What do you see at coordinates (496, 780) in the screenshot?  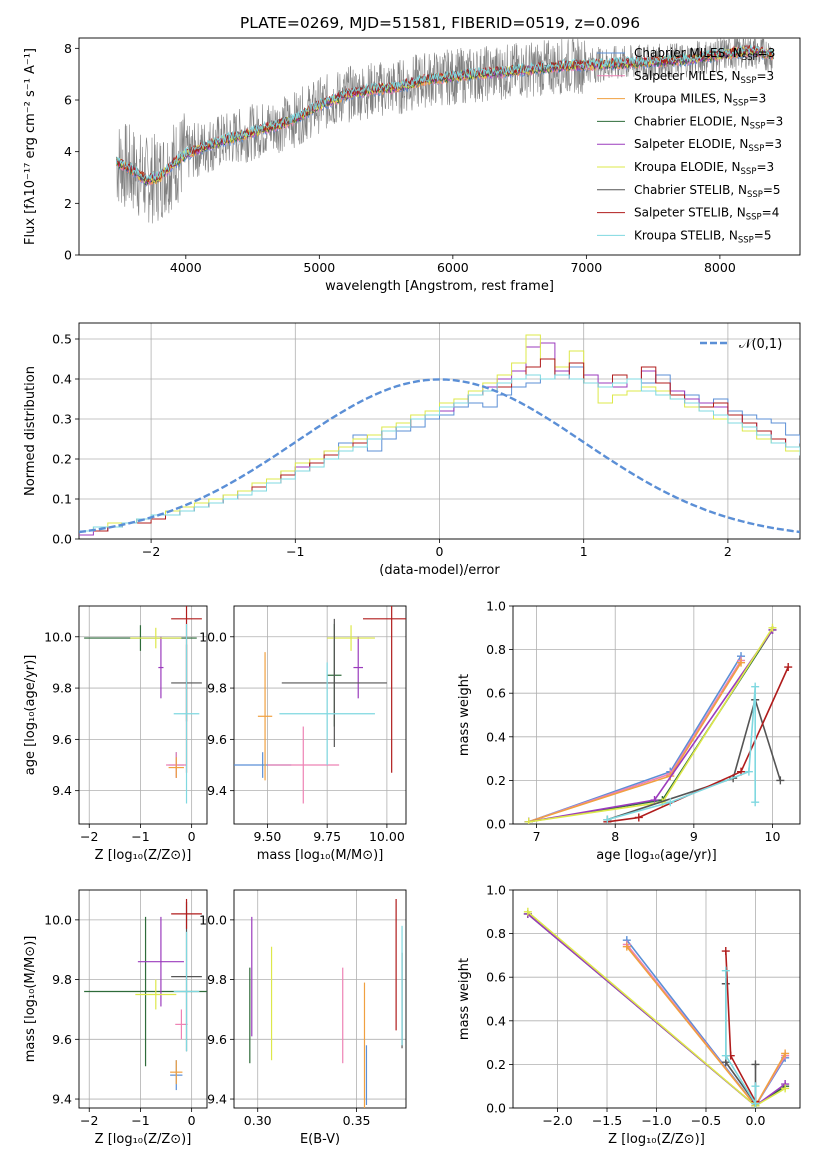 I see `y-tick-label: 0.2` at bounding box center [496, 780].